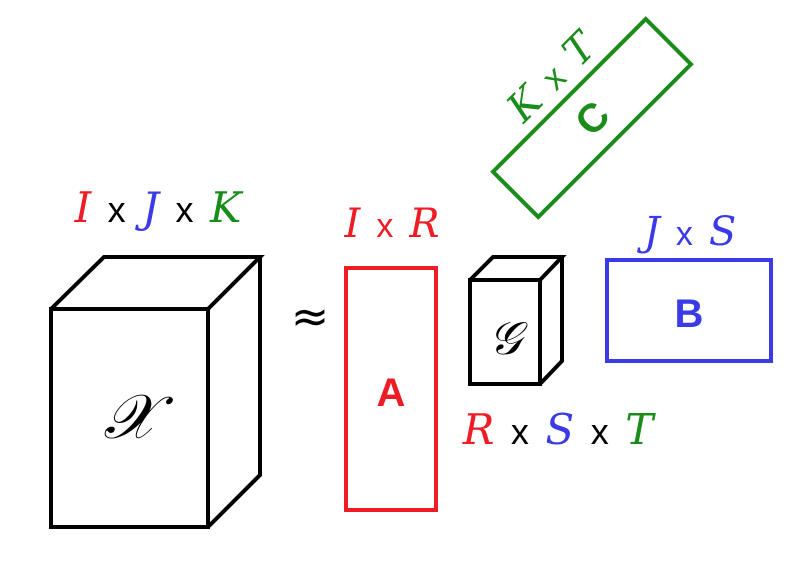  I want to click on matrix-a-label: A, so click(391, 393).